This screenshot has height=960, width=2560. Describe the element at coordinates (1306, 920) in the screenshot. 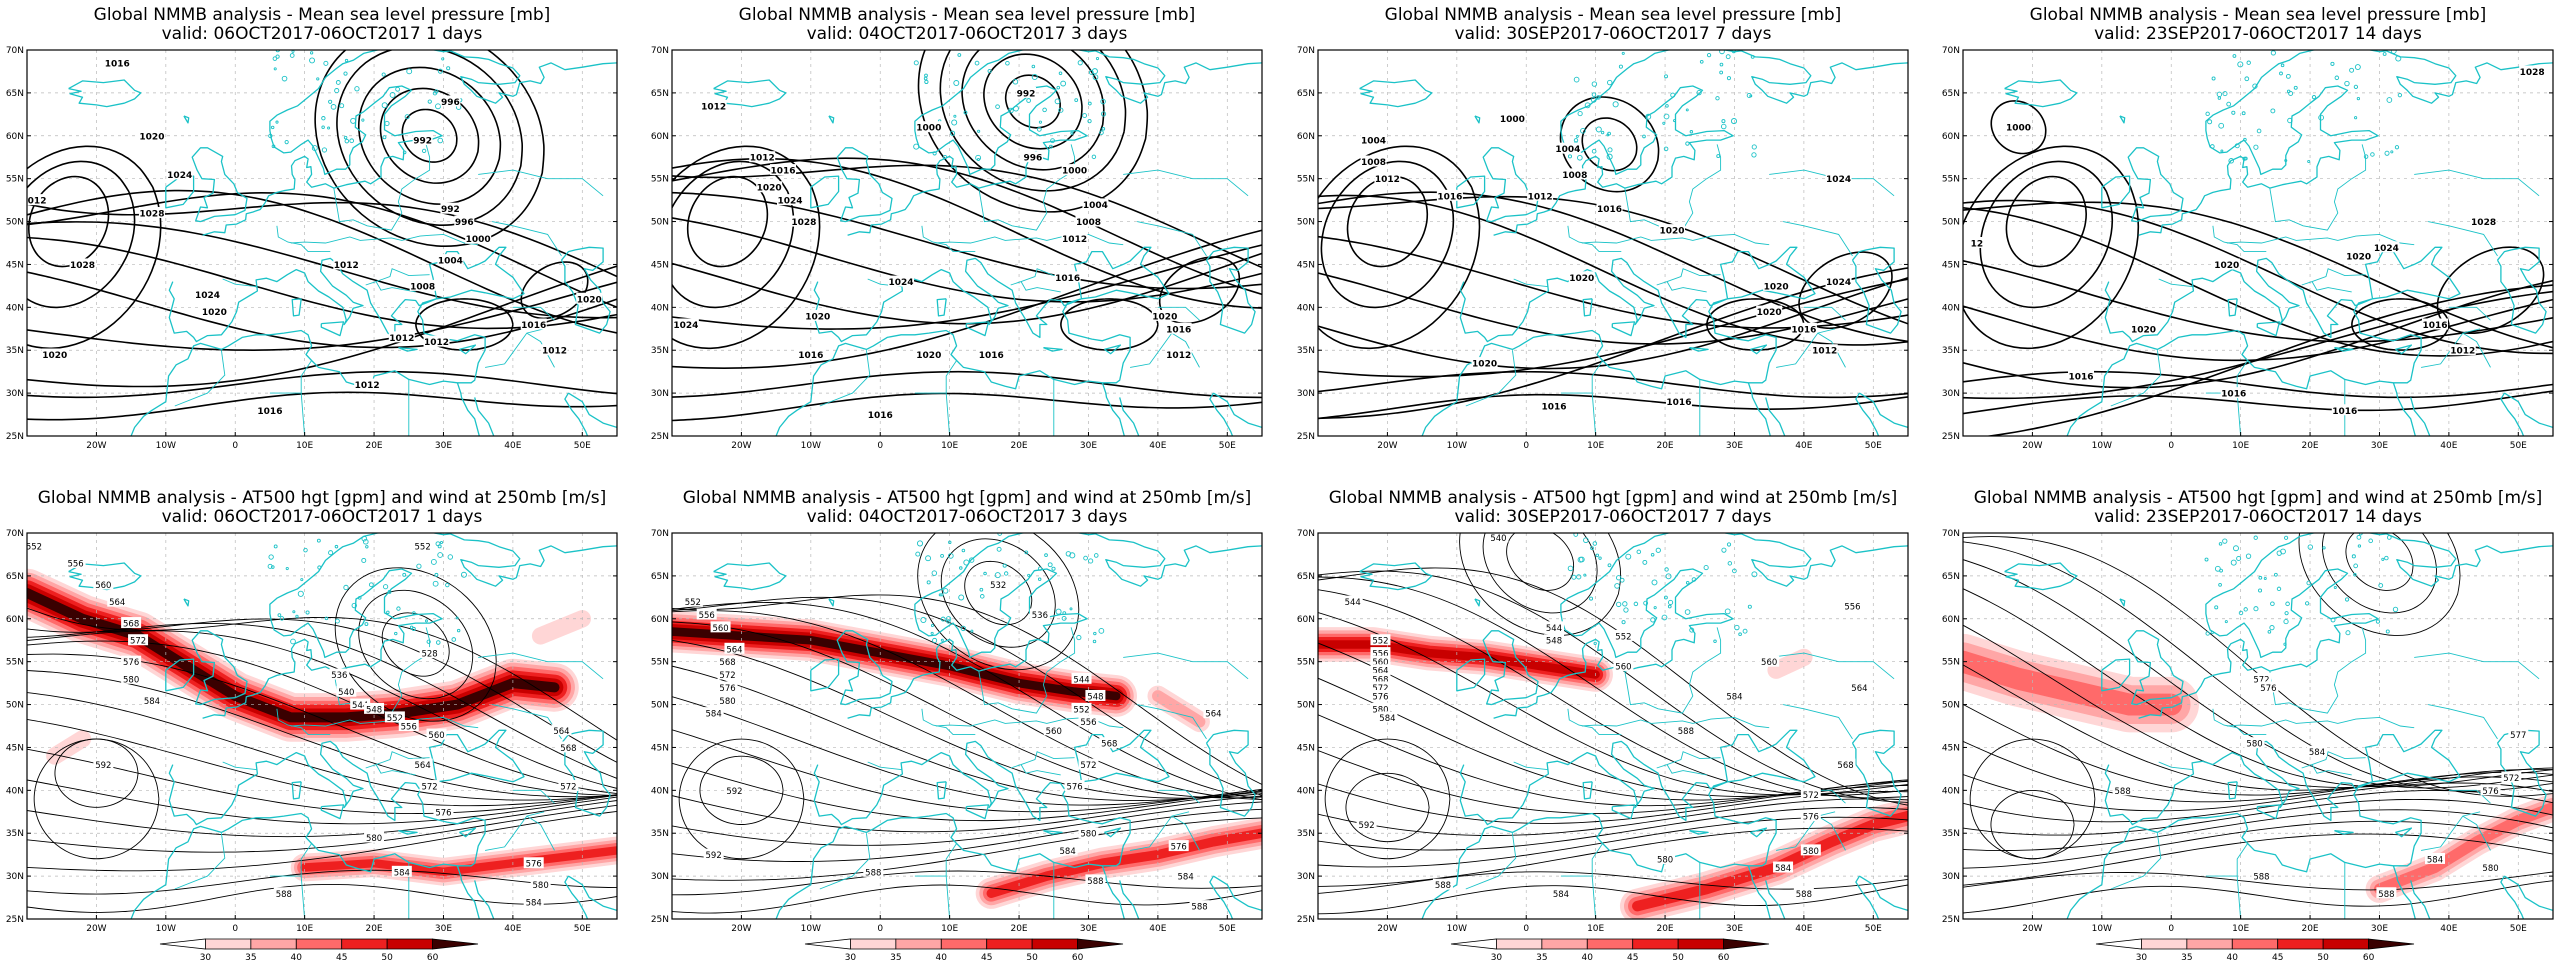

I see `lat-tick-label: 25N` at that location.